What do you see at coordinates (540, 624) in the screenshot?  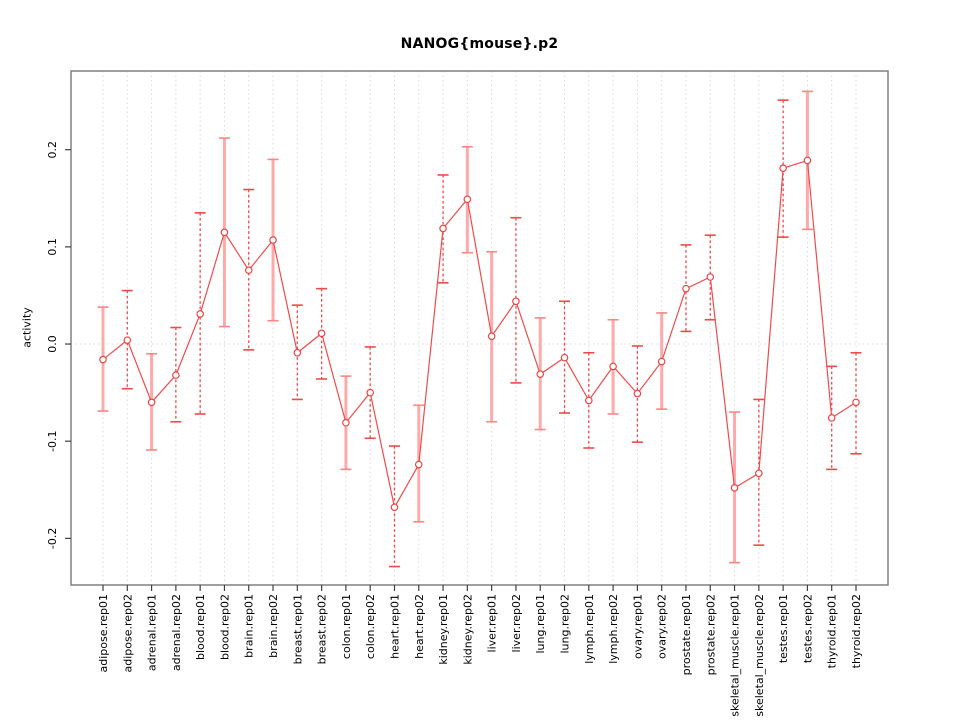 I see `x-tick-label: lung.rep01` at bounding box center [540, 624].